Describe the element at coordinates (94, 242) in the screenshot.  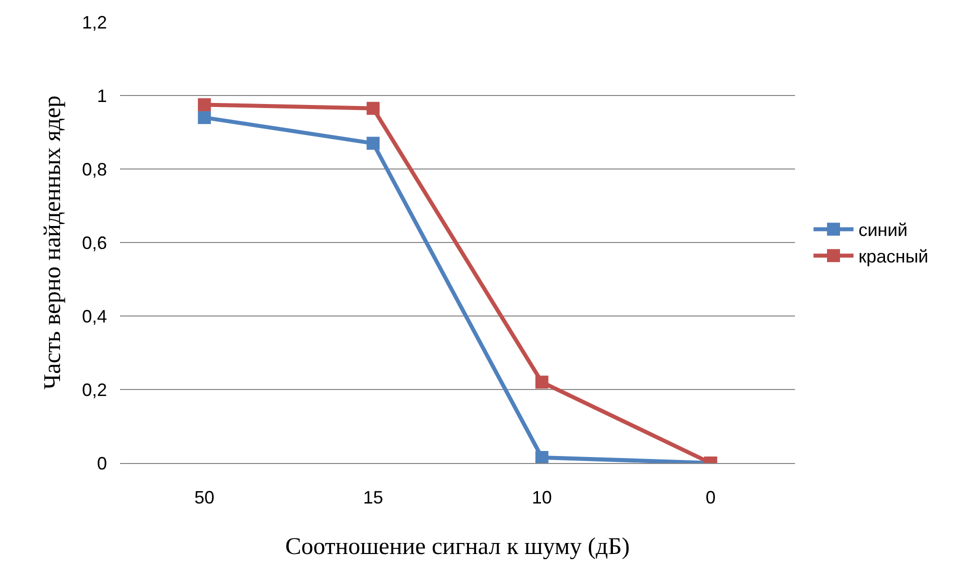
I see `y-tick-label: 0,6` at that location.